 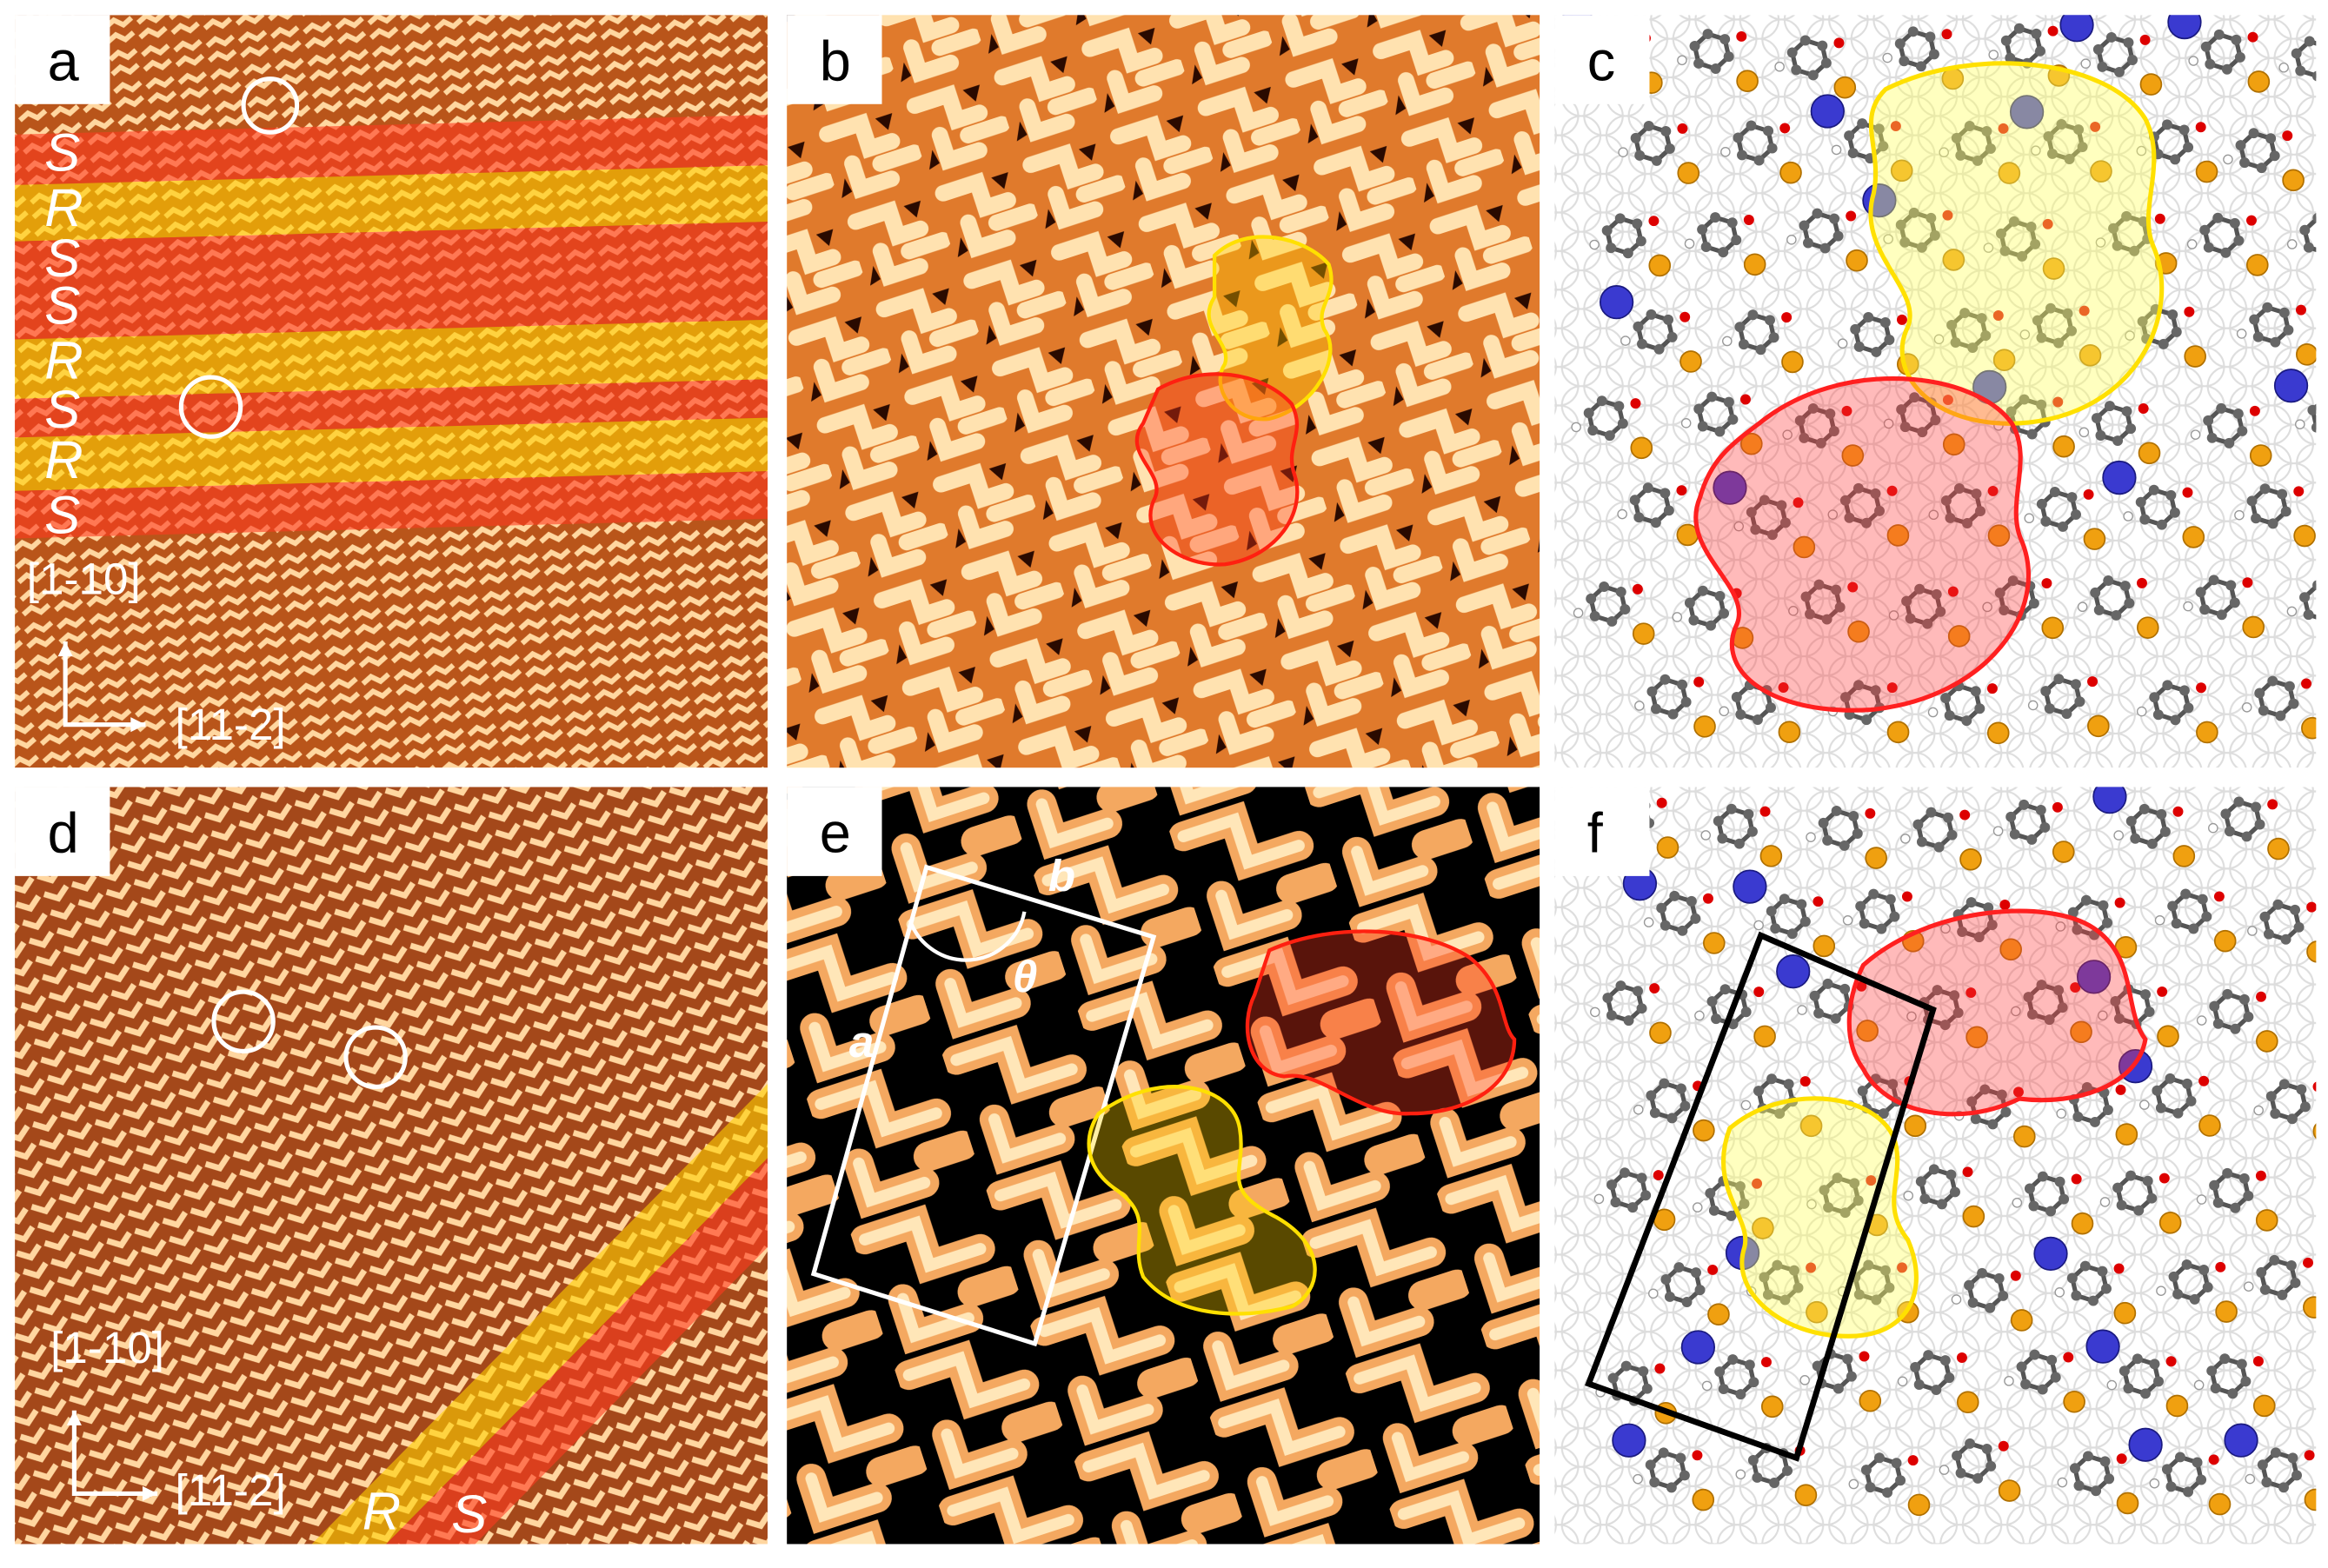 I want to click on cell-label: a, so click(x=862, y=1041).